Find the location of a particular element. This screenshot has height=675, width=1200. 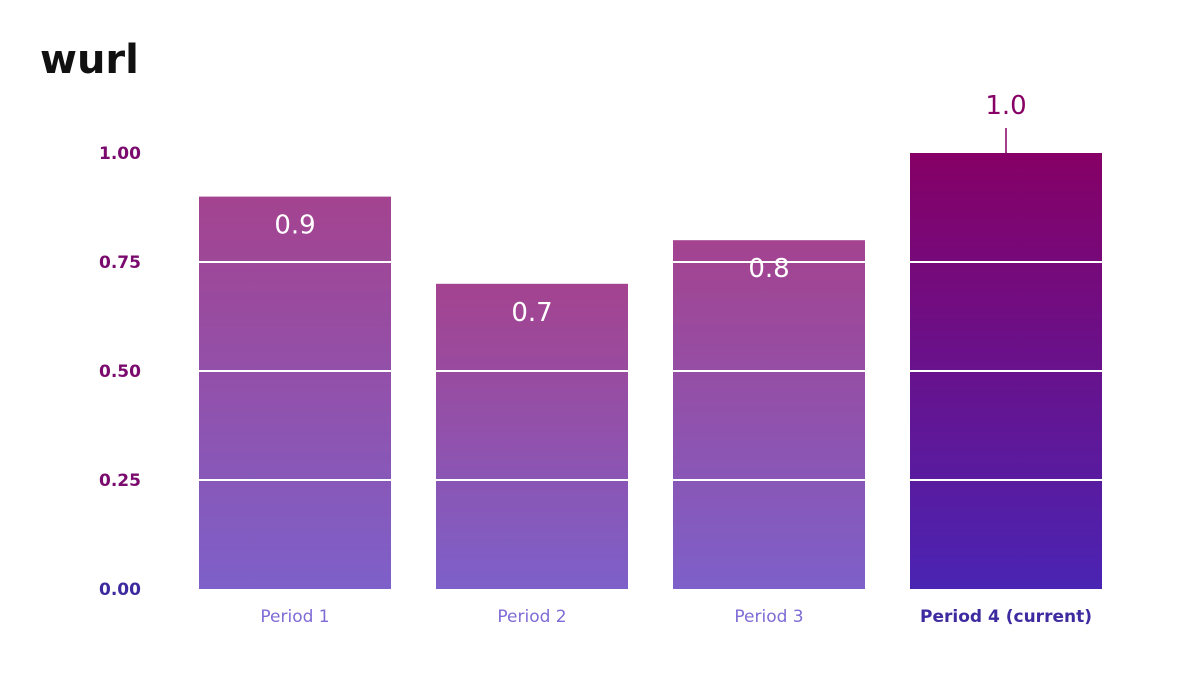

x-tick-label: Period 1 is located at coordinates (294, 617).